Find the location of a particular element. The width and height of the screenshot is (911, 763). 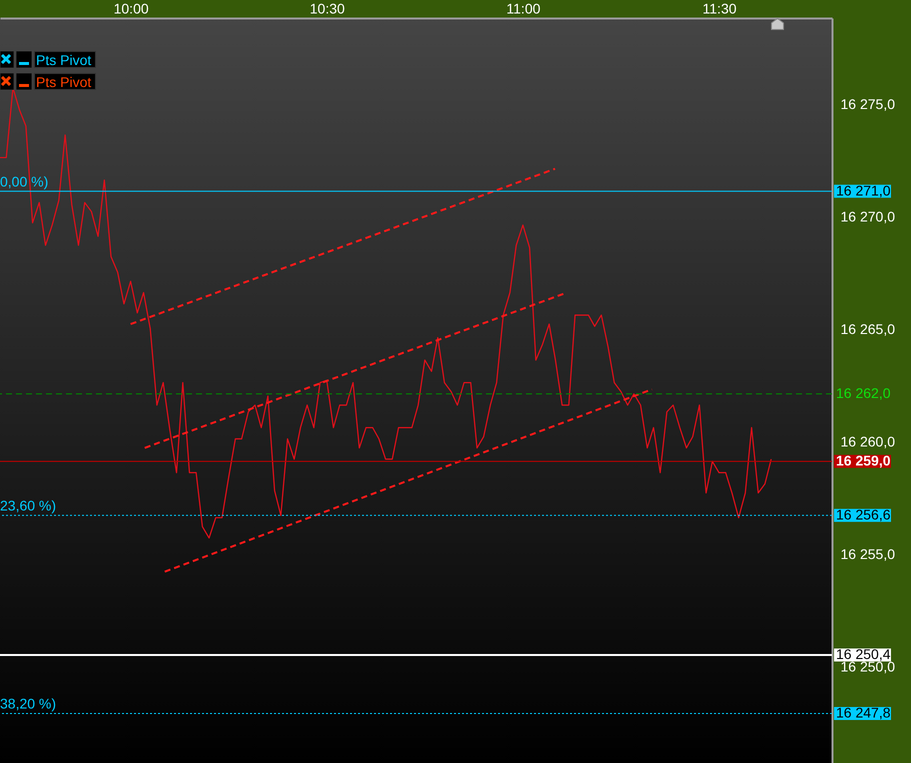

y-tick-label: 16 270,0 is located at coordinates (868, 216).